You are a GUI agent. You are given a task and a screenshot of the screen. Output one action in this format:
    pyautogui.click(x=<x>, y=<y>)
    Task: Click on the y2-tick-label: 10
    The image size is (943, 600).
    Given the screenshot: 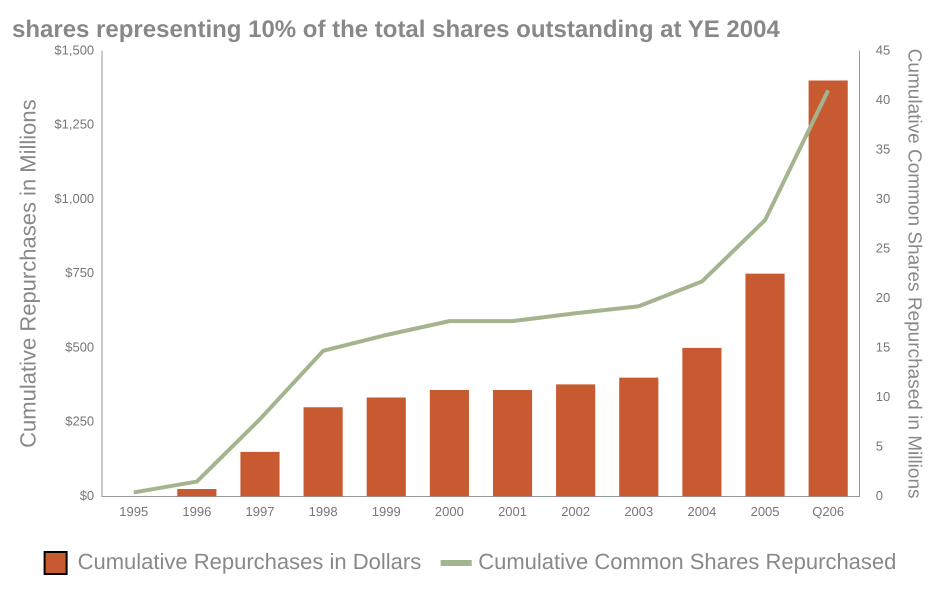 What is the action you would take?
    pyautogui.click(x=883, y=396)
    